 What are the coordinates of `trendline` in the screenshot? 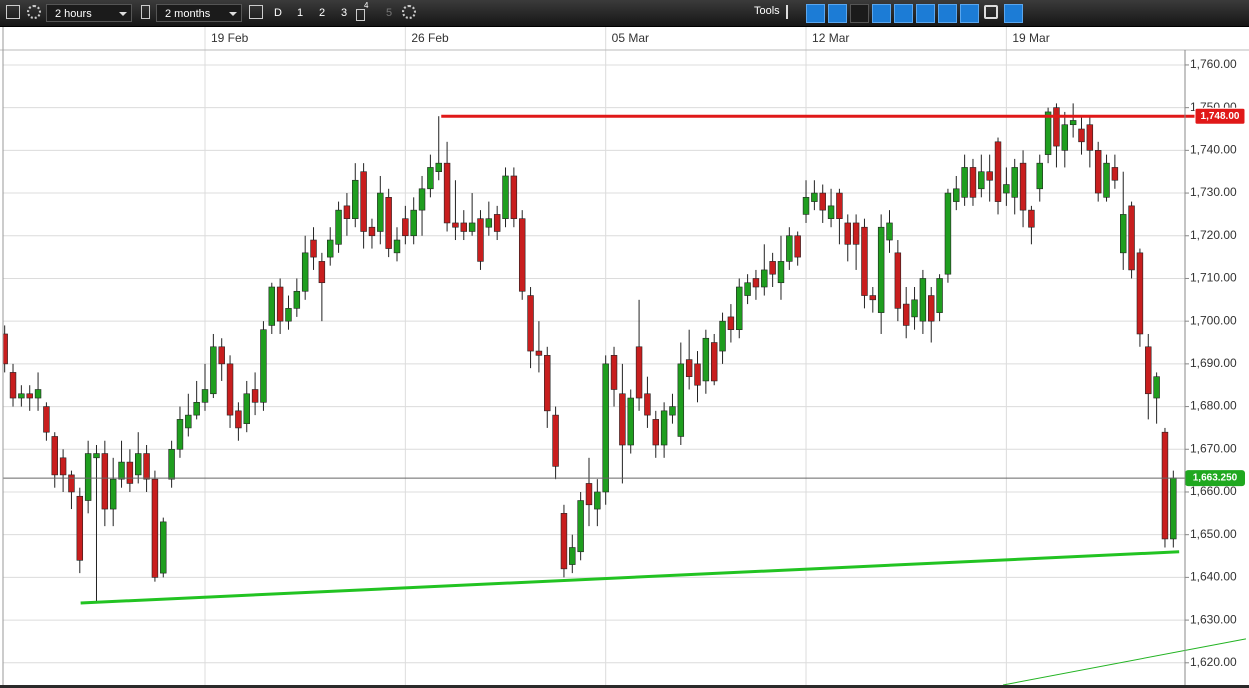 It's located at (1124, 662).